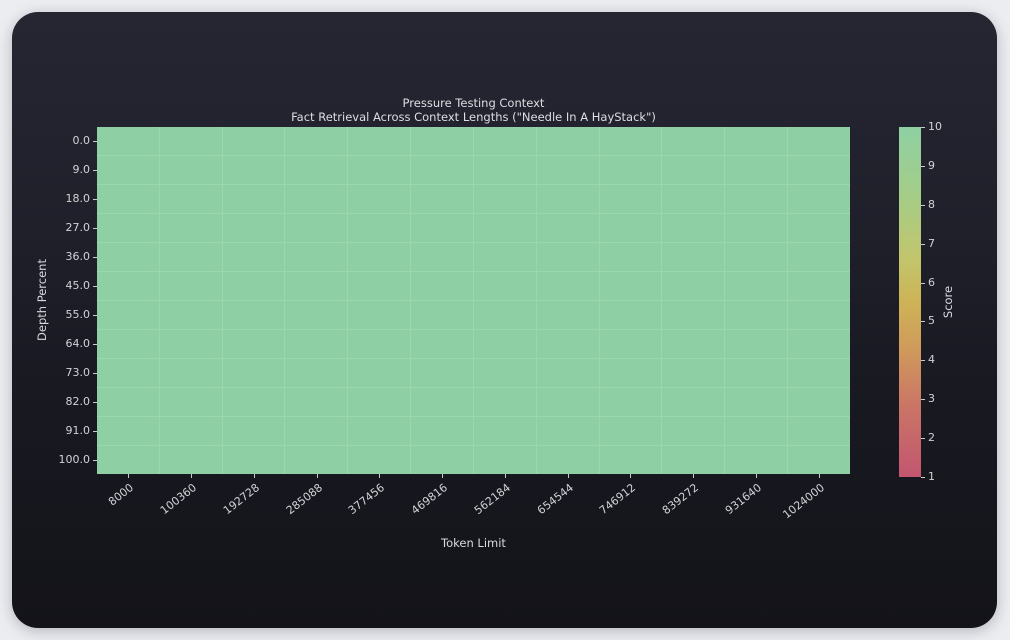 The image size is (1010, 640). What do you see at coordinates (42, 300) in the screenshot?
I see `y-axis-label: Depth Percent` at bounding box center [42, 300].